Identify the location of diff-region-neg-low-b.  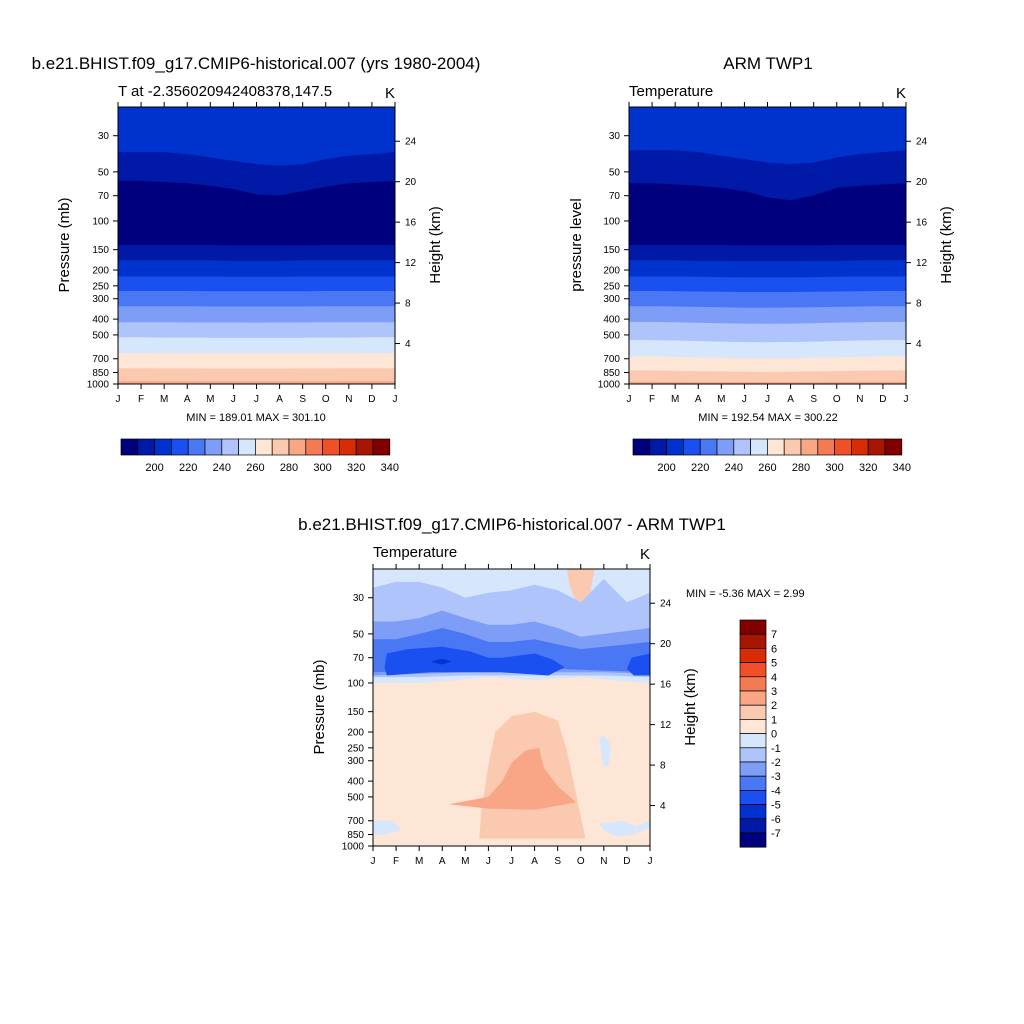
(624, 828).